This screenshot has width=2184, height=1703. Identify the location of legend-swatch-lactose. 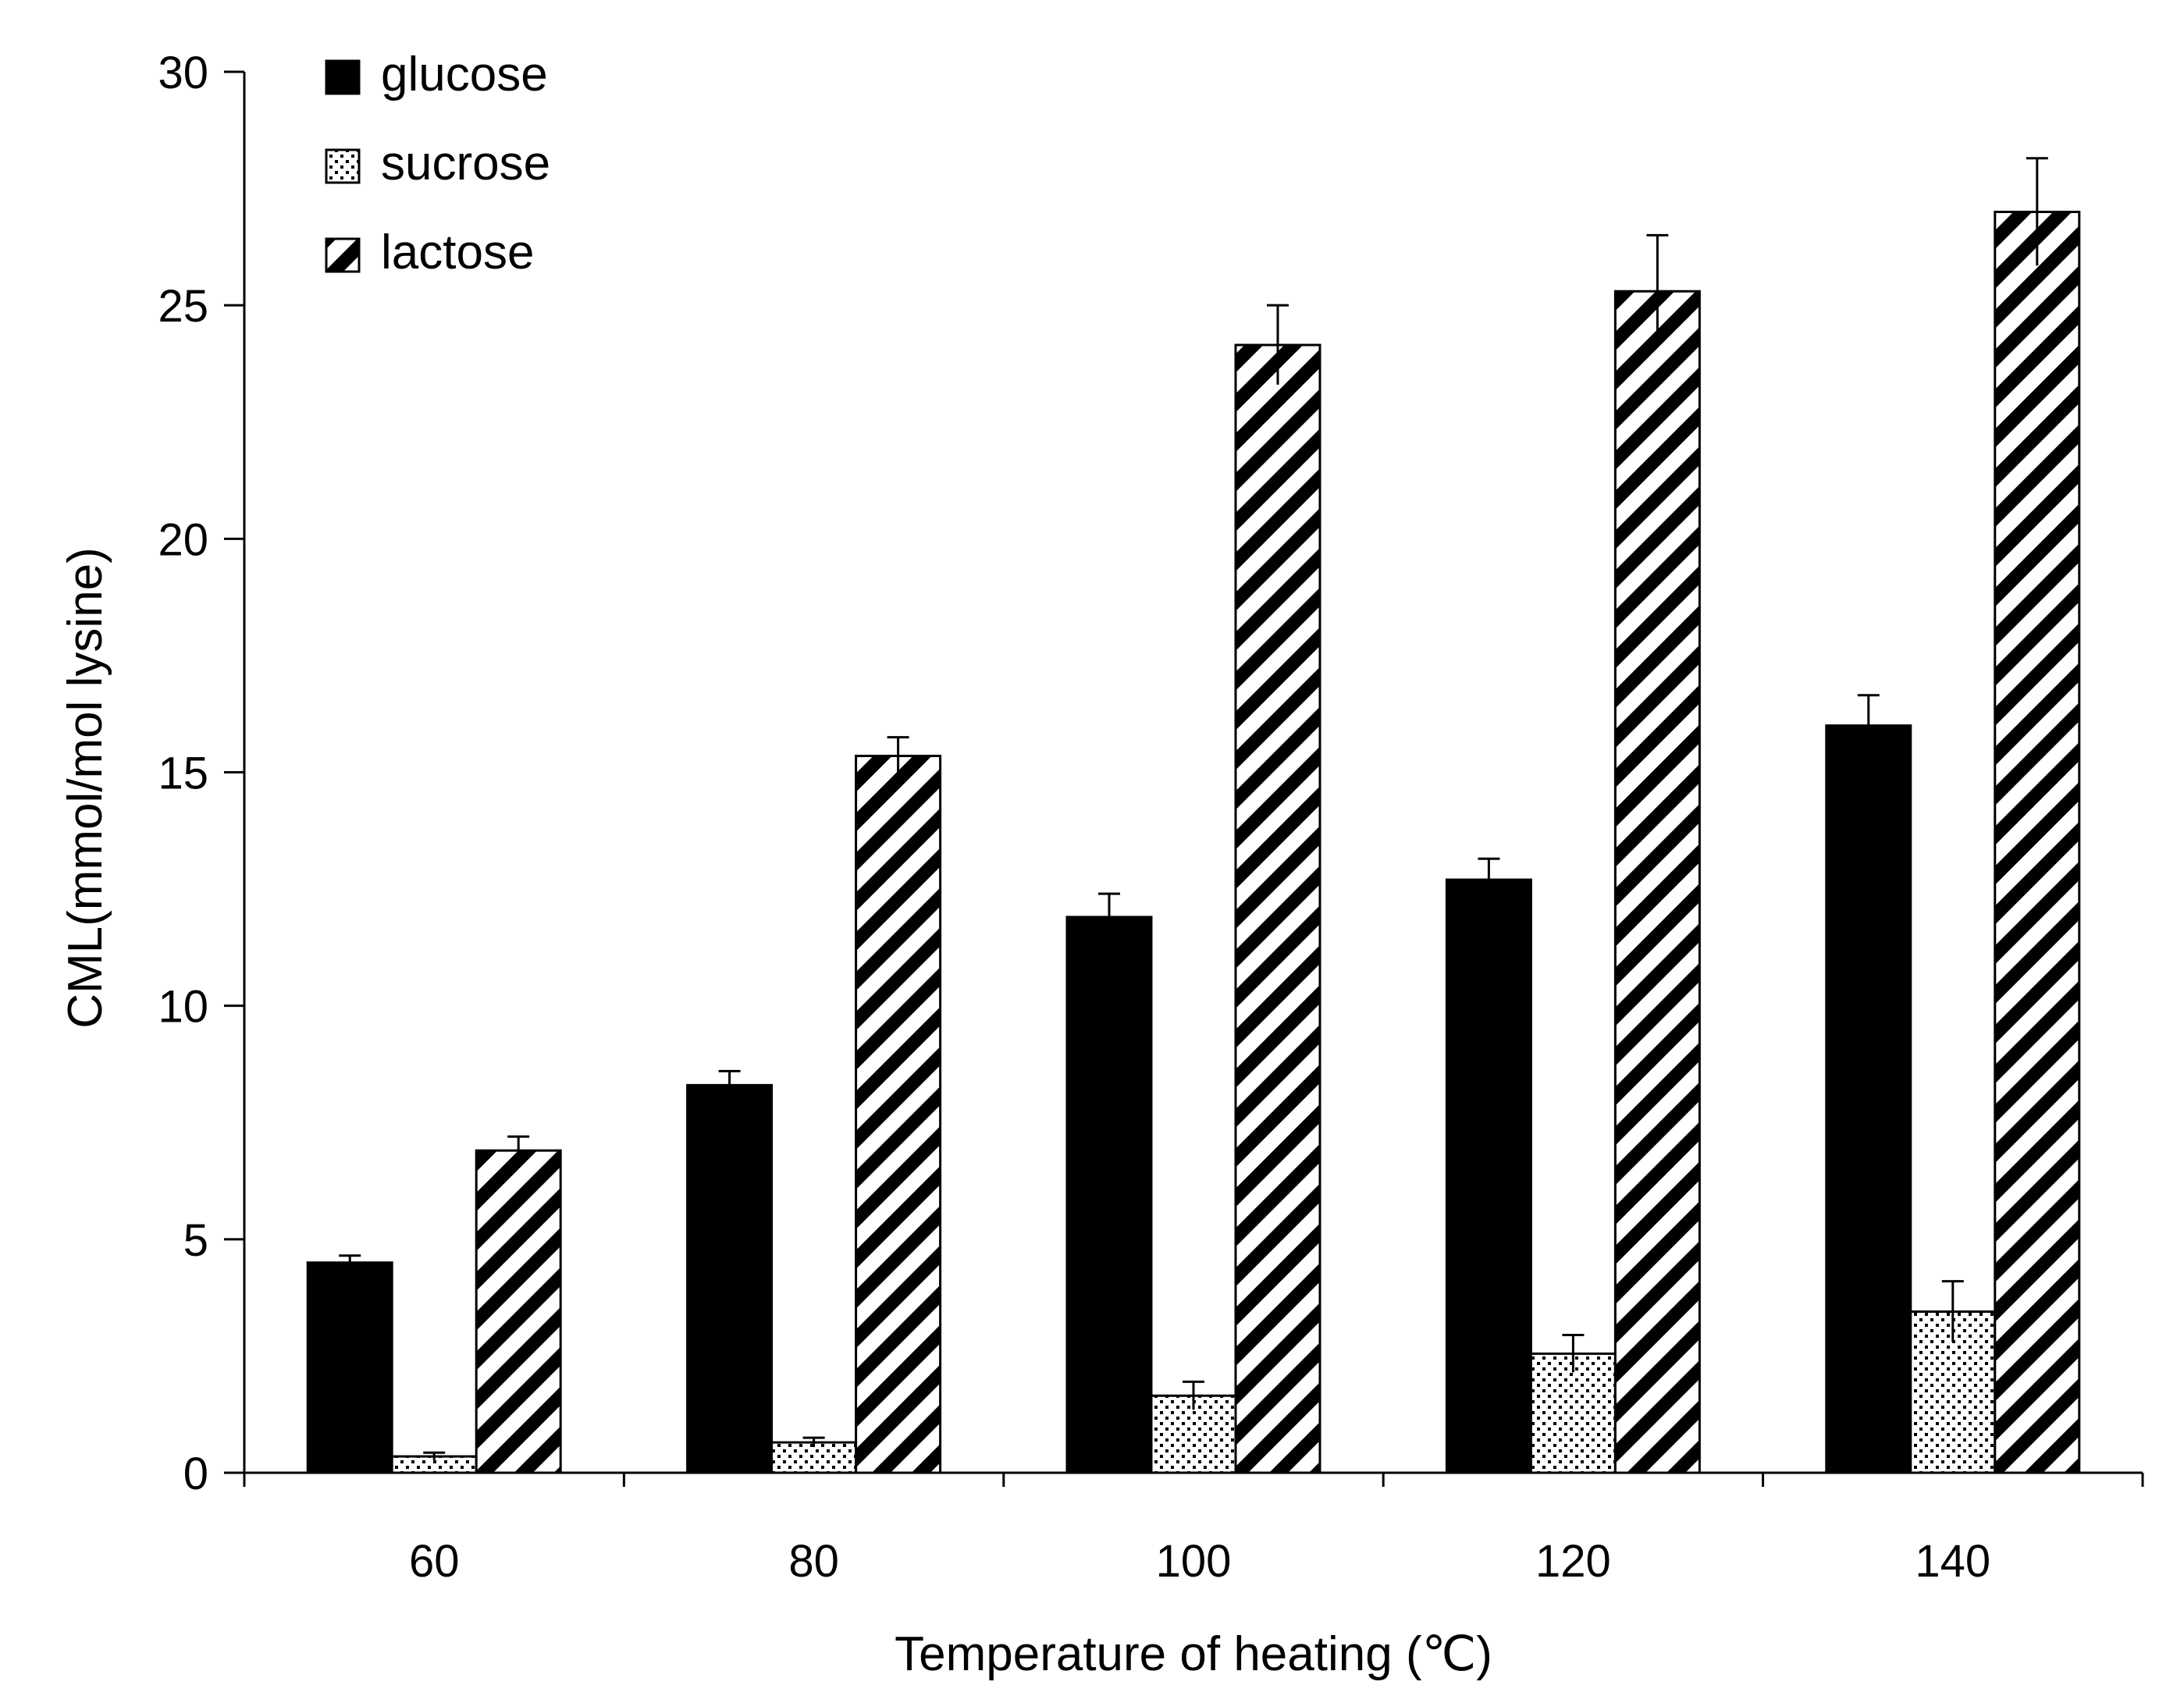
(343, 255).